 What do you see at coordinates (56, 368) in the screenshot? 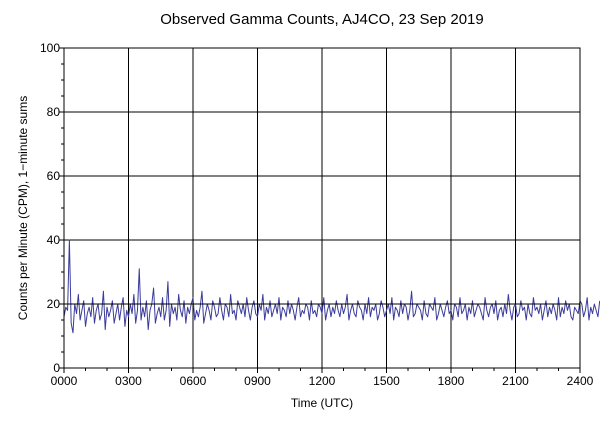
I see `y-tick-label: 0` at bounding box center [56, 368].